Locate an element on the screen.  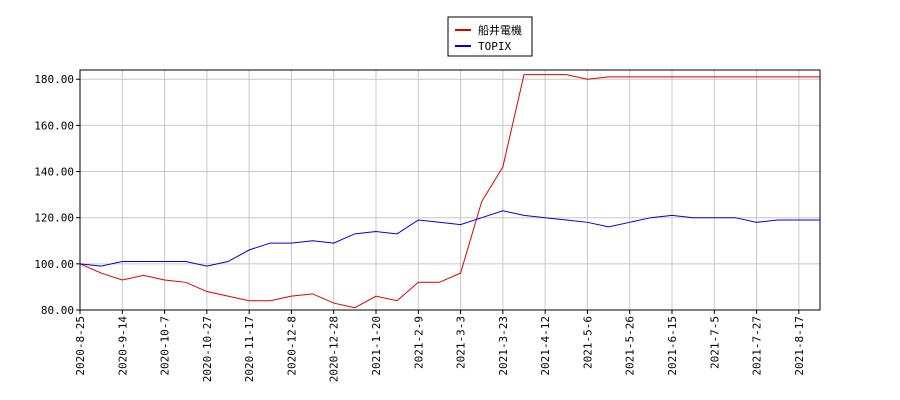
x-tick-label: 2021-3-3 is located at coordinates (461, 342).